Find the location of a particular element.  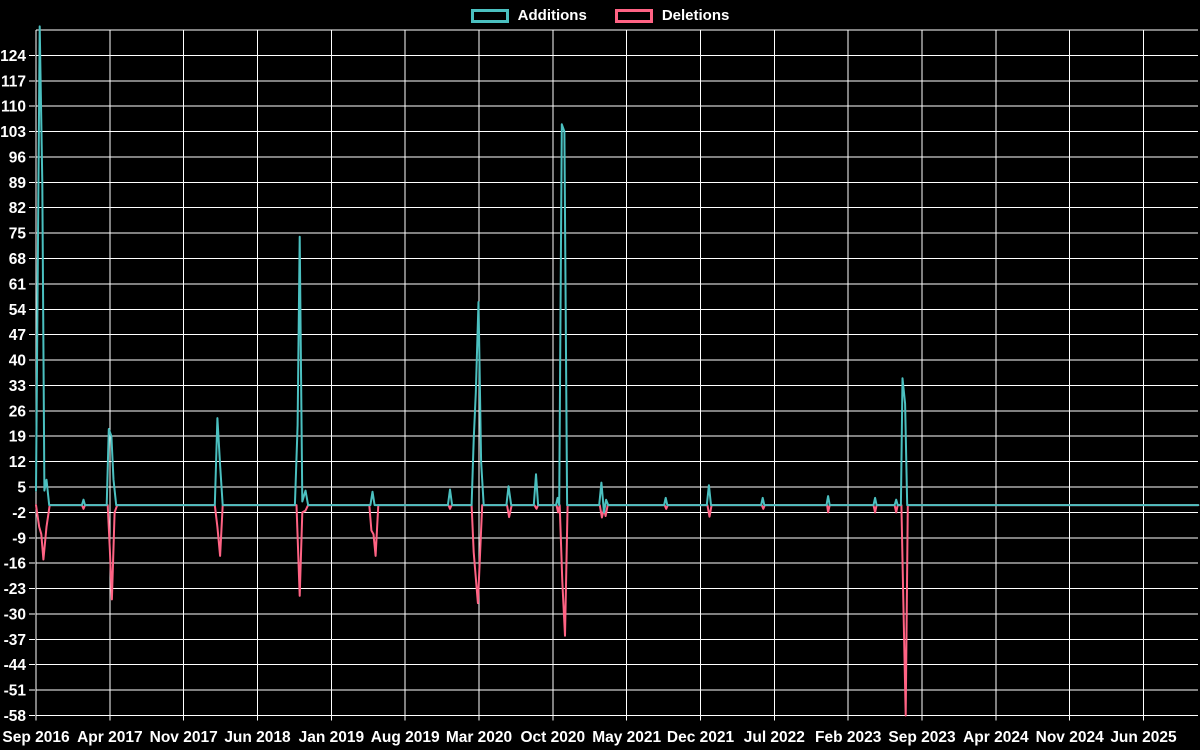

x-tick-label: Oct 2020 is located at coordinates (553, 737).